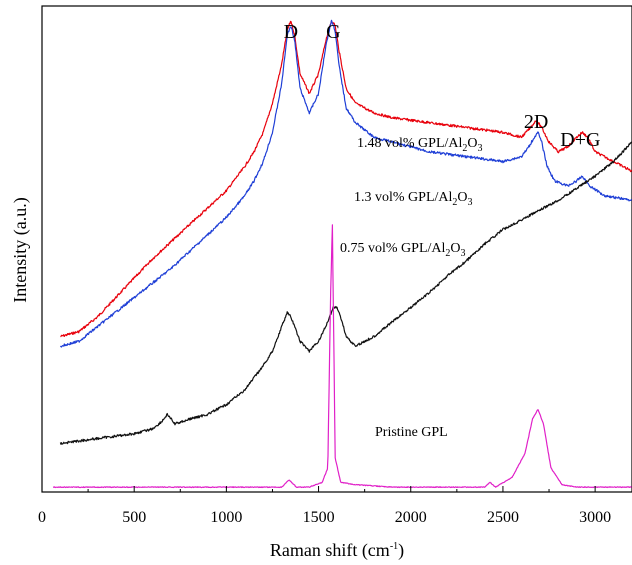 The width and height of the screenshot is (632, 565). What do you see at coordinates (134, 517) in the screenshot?
I see `x-tick-label: 500` at bounding box center [134, 517].